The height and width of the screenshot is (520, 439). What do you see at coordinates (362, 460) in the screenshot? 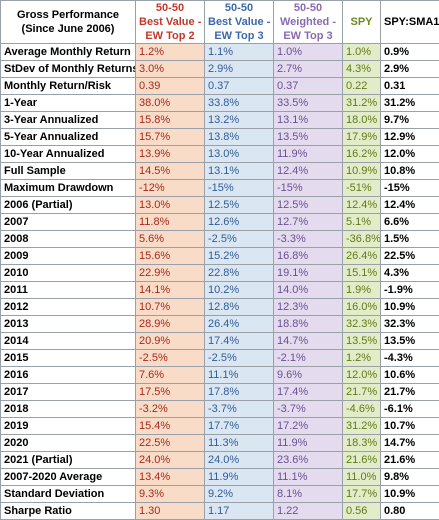
I see `value-cell: 21.6%` at bounding box center [362, 460].